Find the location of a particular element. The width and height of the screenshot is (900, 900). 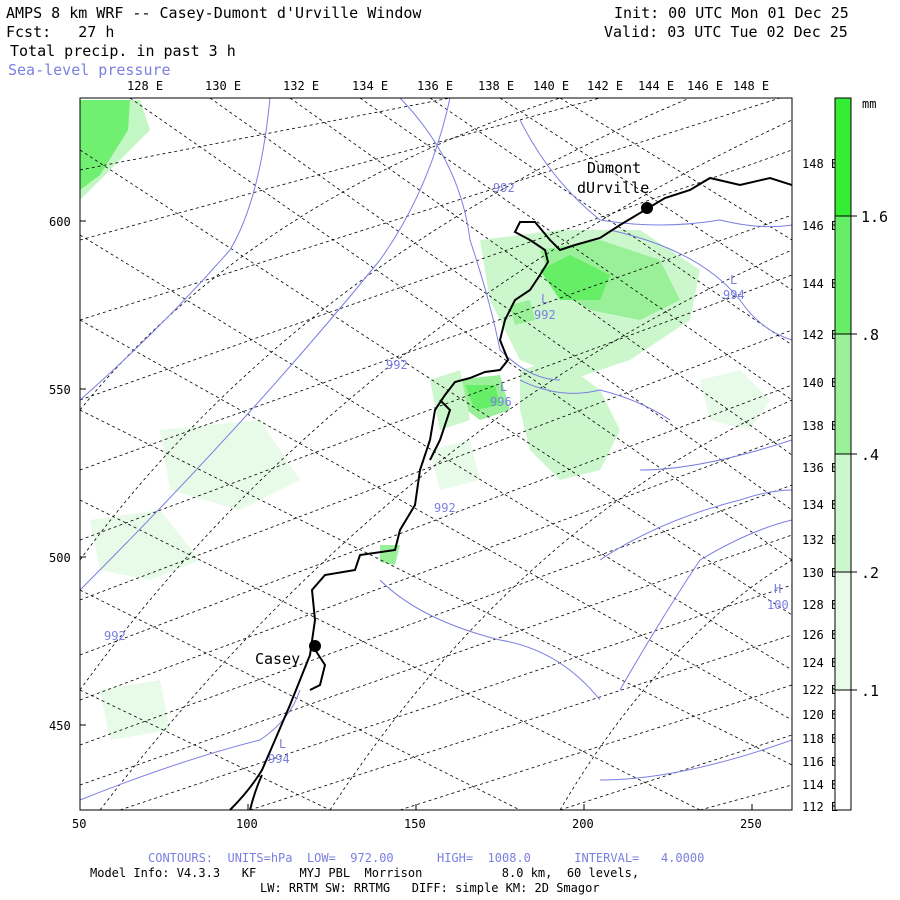

overlay-name: Sea-level pressure is located at coordinates (89, 70).